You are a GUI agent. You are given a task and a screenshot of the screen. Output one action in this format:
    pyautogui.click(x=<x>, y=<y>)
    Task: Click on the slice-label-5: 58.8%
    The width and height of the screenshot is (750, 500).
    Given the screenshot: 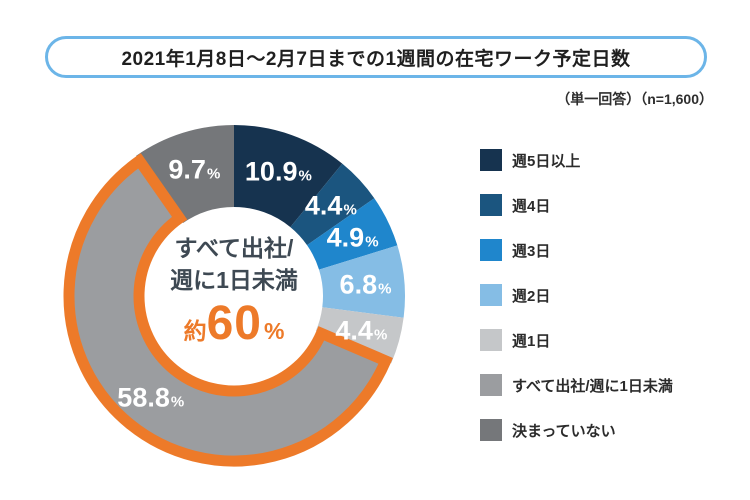 What is the action you would take?
    pyautogui.click(x=151, y=397)
    